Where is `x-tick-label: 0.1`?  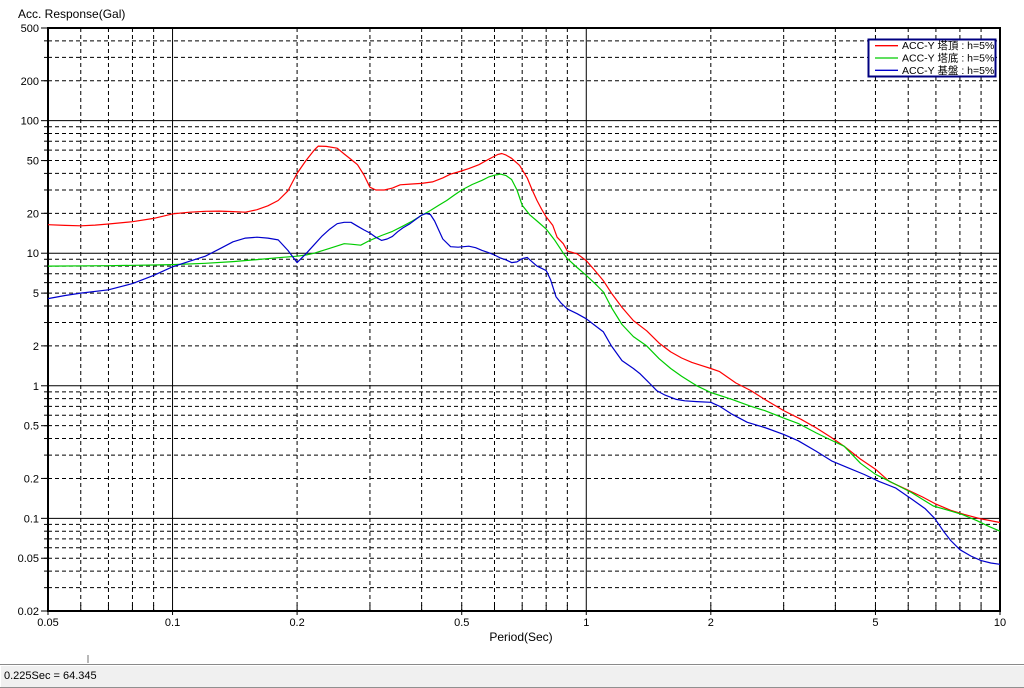 x-tick-label: 0.1 is located at coordinates (172, 623).